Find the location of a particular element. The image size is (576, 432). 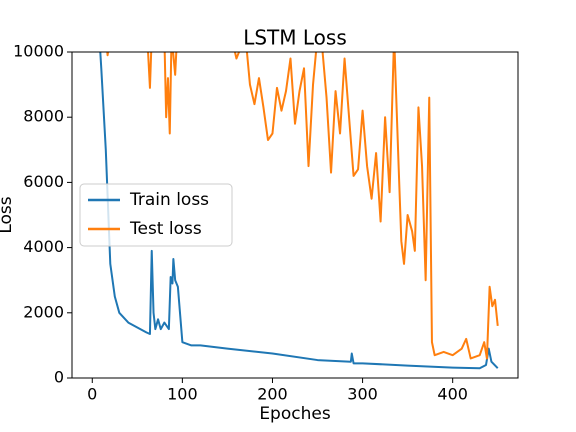

chart-title: LSTM Loss is located at coordinates (295, 38).